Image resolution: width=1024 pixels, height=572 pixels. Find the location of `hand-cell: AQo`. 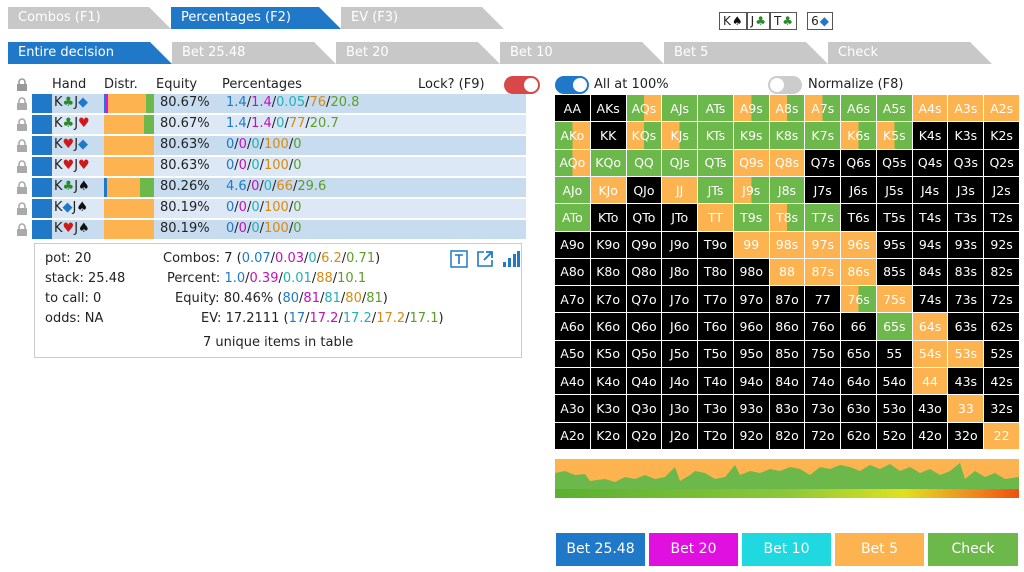

hand-cell: AQo is located at coordinates (572, 162).